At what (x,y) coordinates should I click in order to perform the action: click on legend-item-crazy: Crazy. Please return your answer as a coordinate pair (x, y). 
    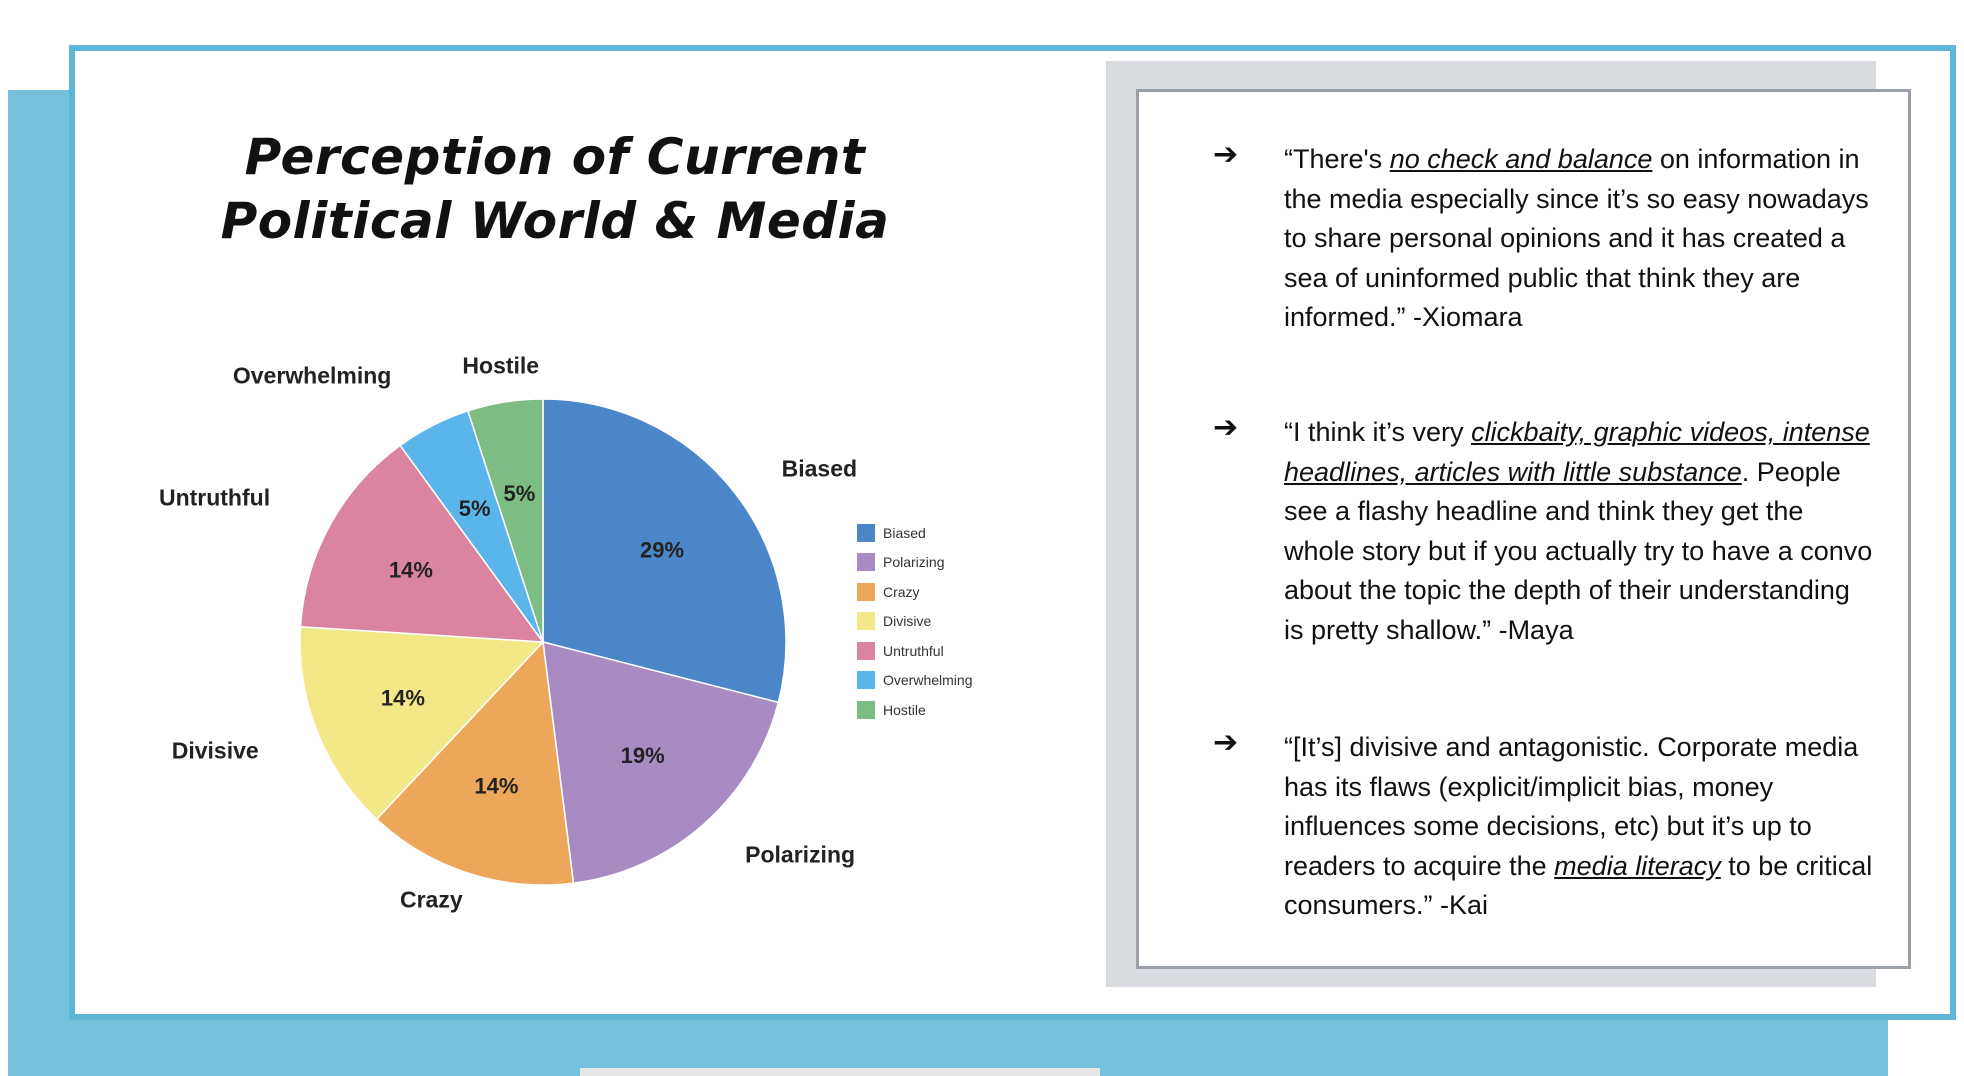
    Looking at the image, I should click on (914, 592).